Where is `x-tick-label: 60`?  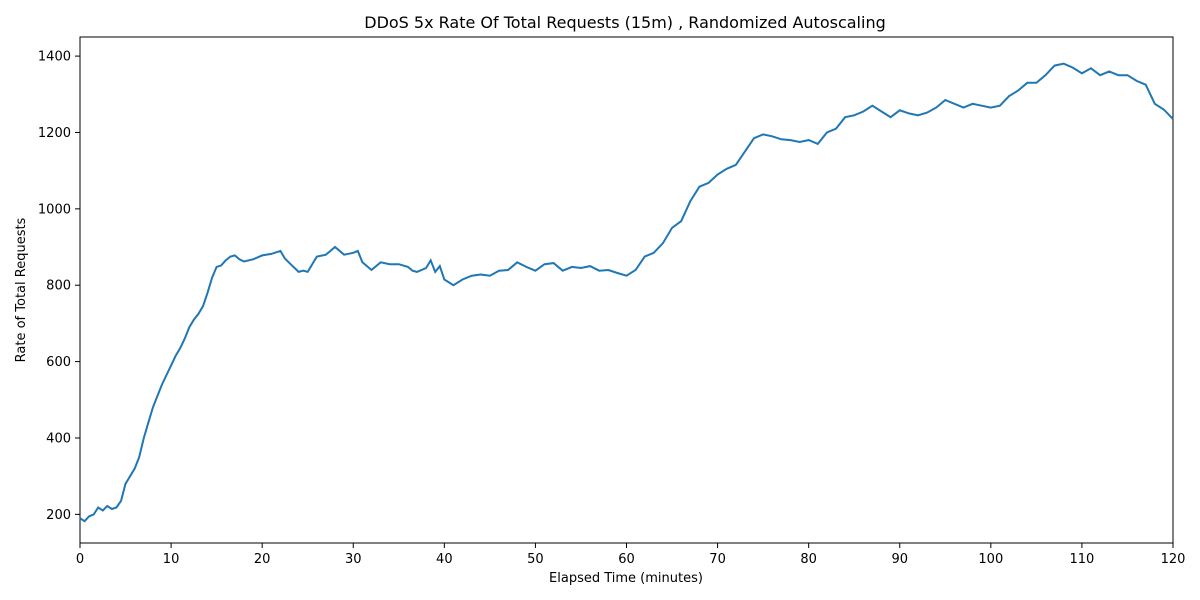 x-tick-label: 60 is located at coordinates (626, 559).